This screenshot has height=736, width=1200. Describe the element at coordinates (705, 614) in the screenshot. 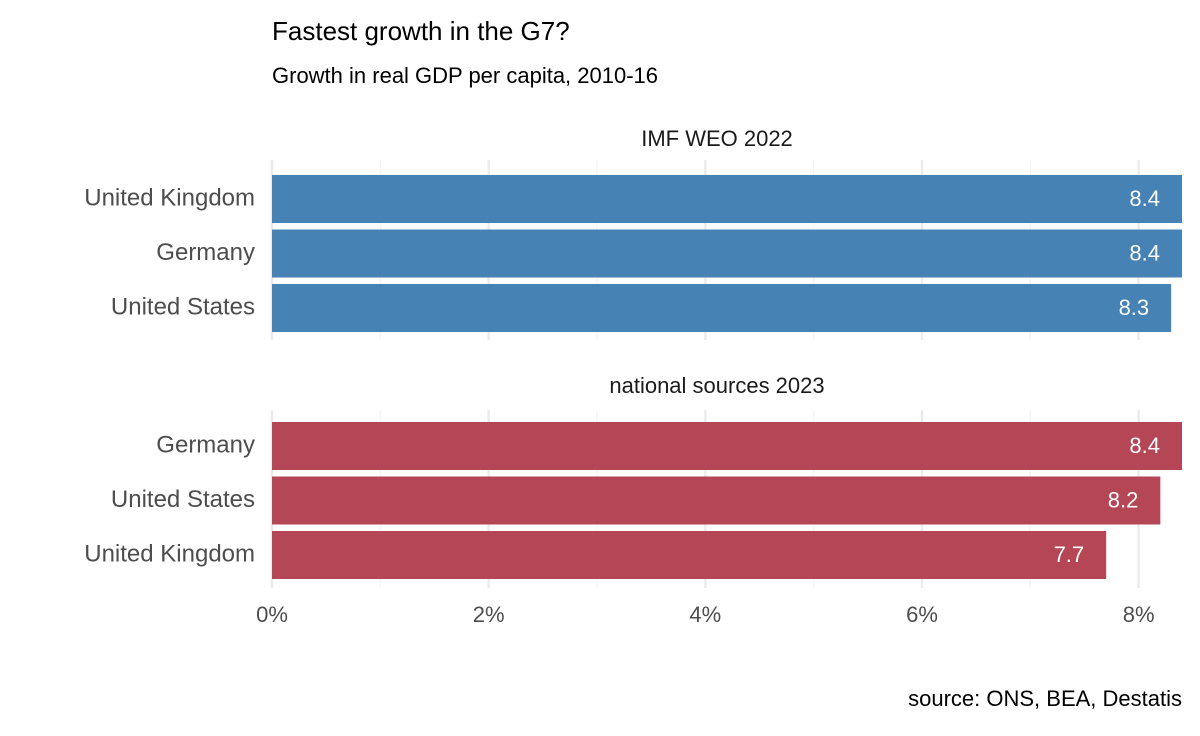

I see `x-tick-label: 4%` at that location.